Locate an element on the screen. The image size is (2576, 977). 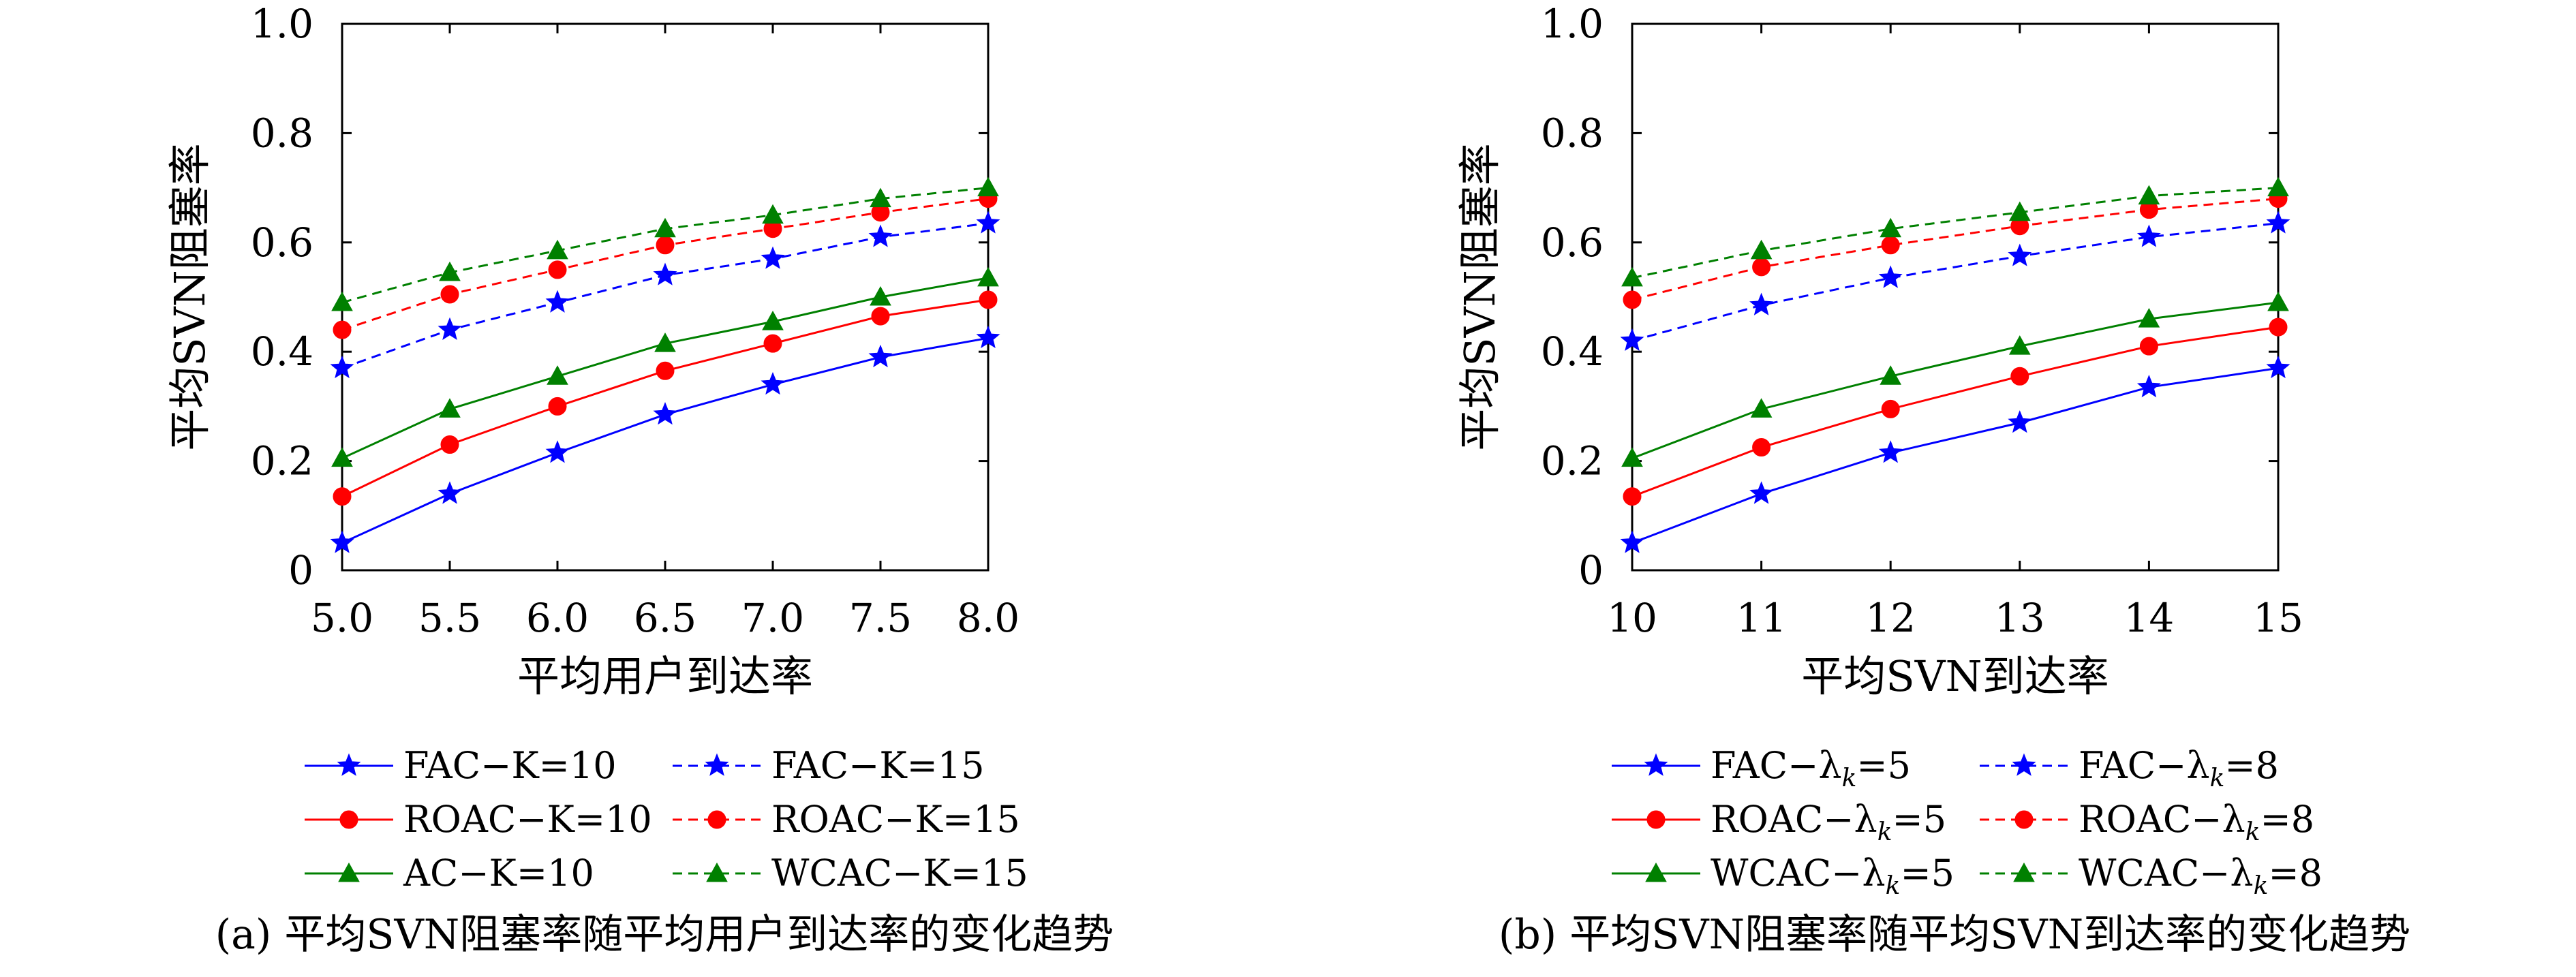
x-axis-label: 平均用户到达率 is located at coordinates (665, 676).